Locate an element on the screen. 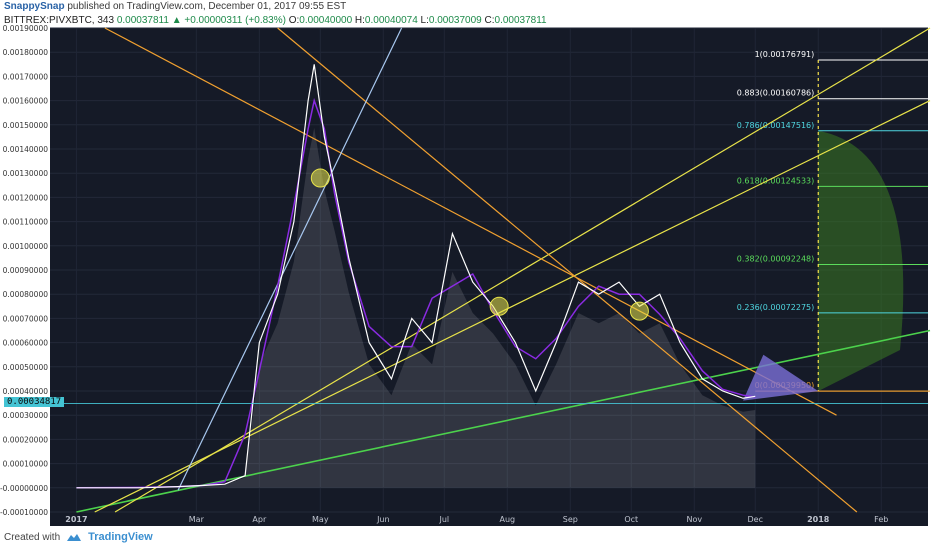  close-value: 0.00037811 is located at coordinates (520, 20).